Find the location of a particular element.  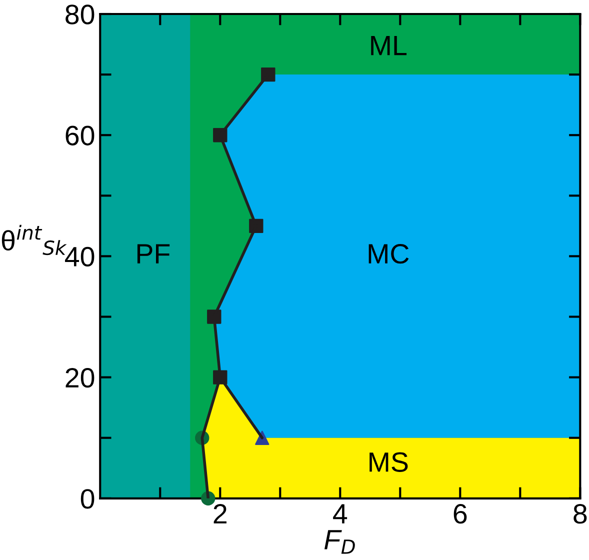

x-tick-label: 8 is located at coordinates (580, 514).